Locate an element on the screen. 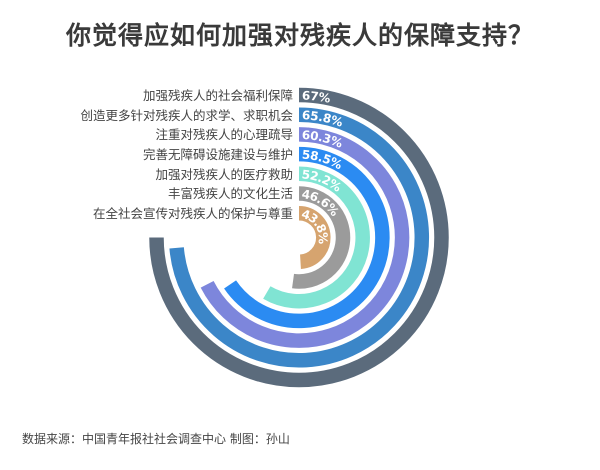  value-label: 43.8% is located at coordinates (315, 226).